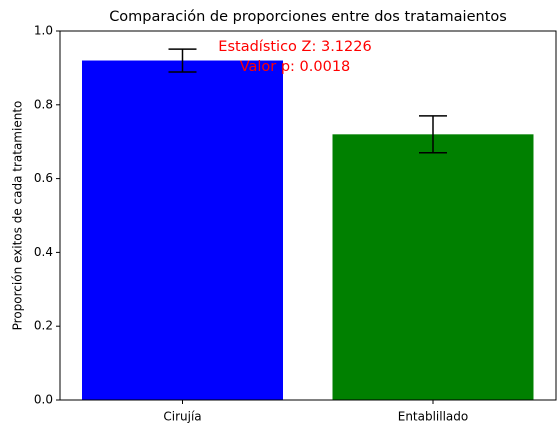  What do you see at coordinates (18, 216) in the screenshot?
I see `y-axis-label: Proporción exitos de cada tratamiento` at bounding box center [18, 216].